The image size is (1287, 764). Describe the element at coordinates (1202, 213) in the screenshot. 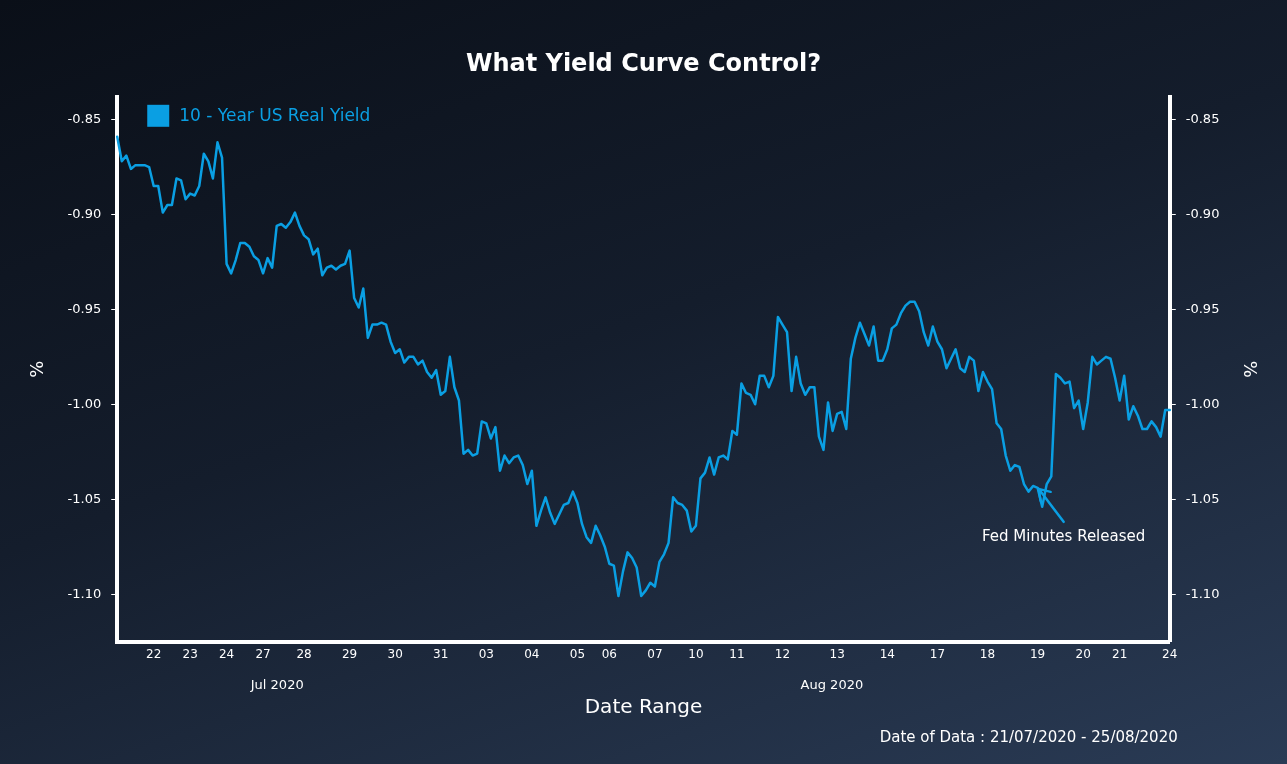

I see `y2-tick-label: -0.90` at that location.